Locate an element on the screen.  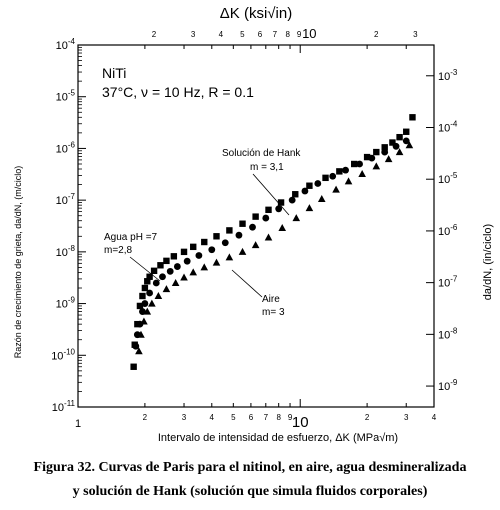
y-left-tick-label: 10⁻⁶ is located at coordinates (66, 147).